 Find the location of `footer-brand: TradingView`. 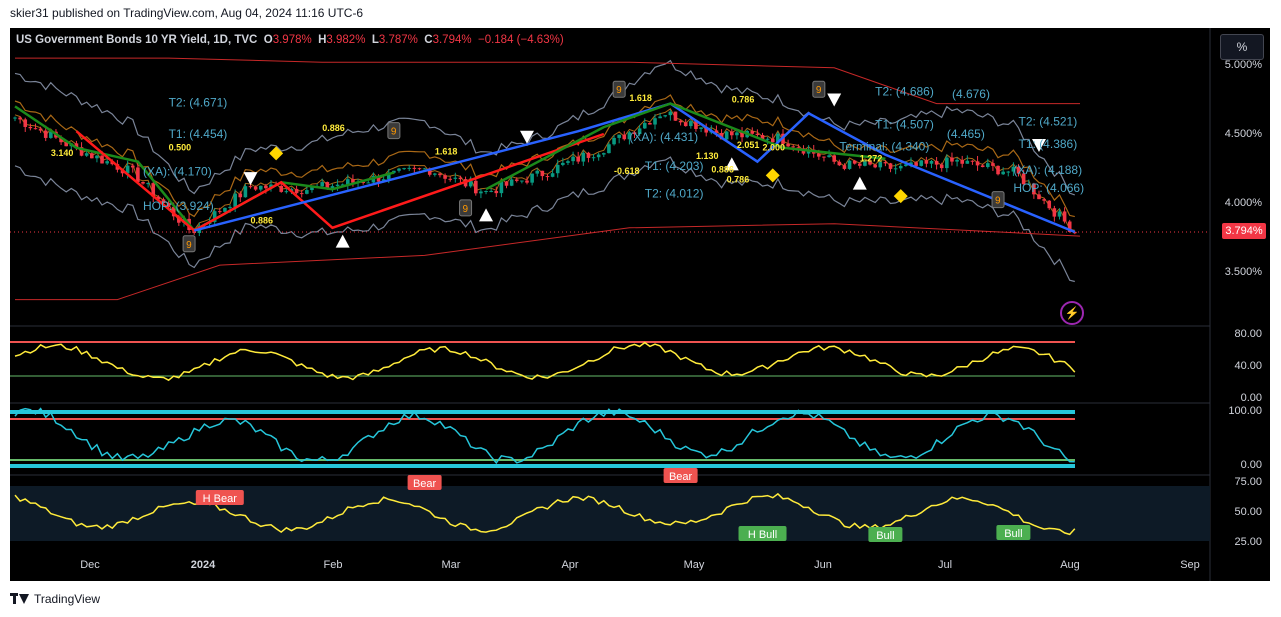

footer-brand: TradingView is located at coordinates (55, 599).